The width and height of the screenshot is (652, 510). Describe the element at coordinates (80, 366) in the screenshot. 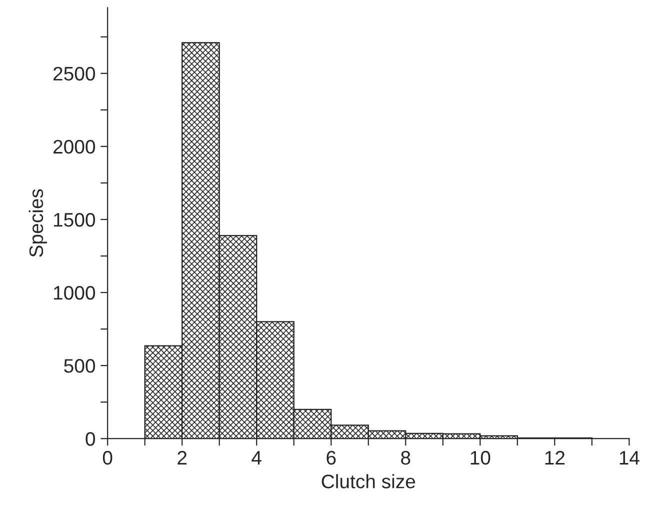

I see `y-tick-label: 500` at that location.